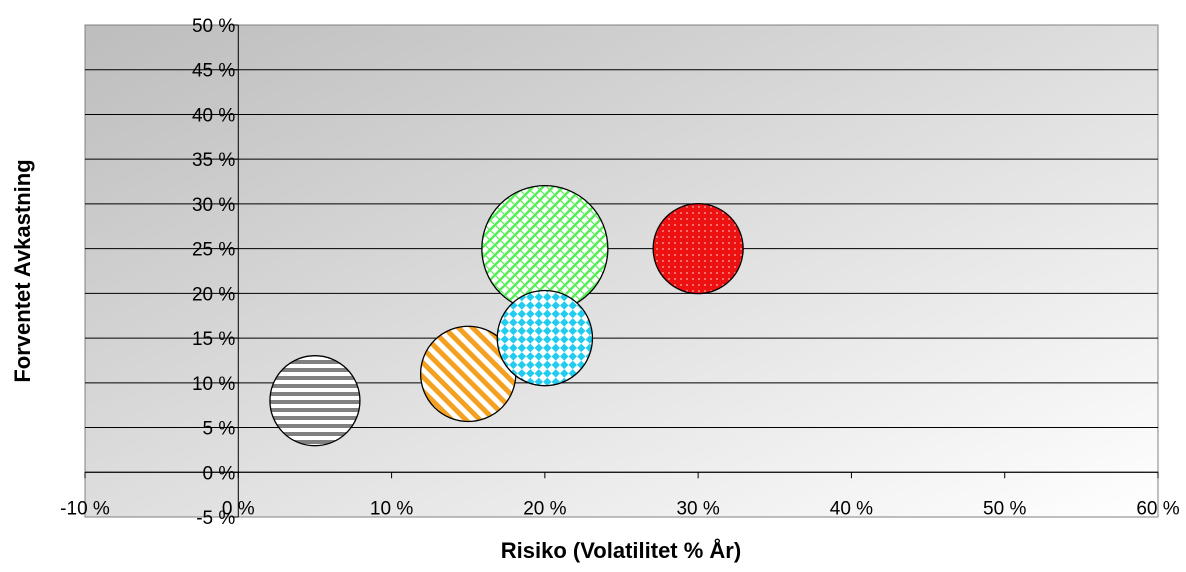  Describe the element at coordinates (219, 473) in the screenshot. I see `y-tick-label: 0 %` at that location.